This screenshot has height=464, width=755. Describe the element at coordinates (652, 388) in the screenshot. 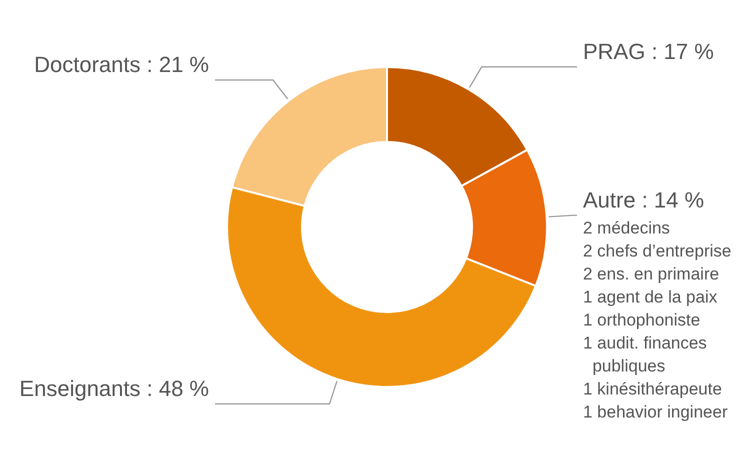

I see `text: 1 kinésithérapeute` at that location.